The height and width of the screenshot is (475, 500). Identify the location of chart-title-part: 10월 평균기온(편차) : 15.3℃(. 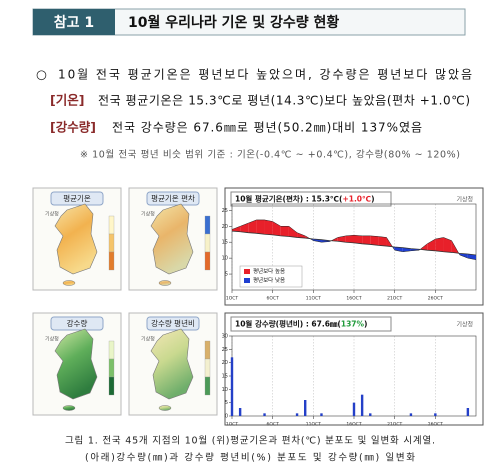
(288, 199).